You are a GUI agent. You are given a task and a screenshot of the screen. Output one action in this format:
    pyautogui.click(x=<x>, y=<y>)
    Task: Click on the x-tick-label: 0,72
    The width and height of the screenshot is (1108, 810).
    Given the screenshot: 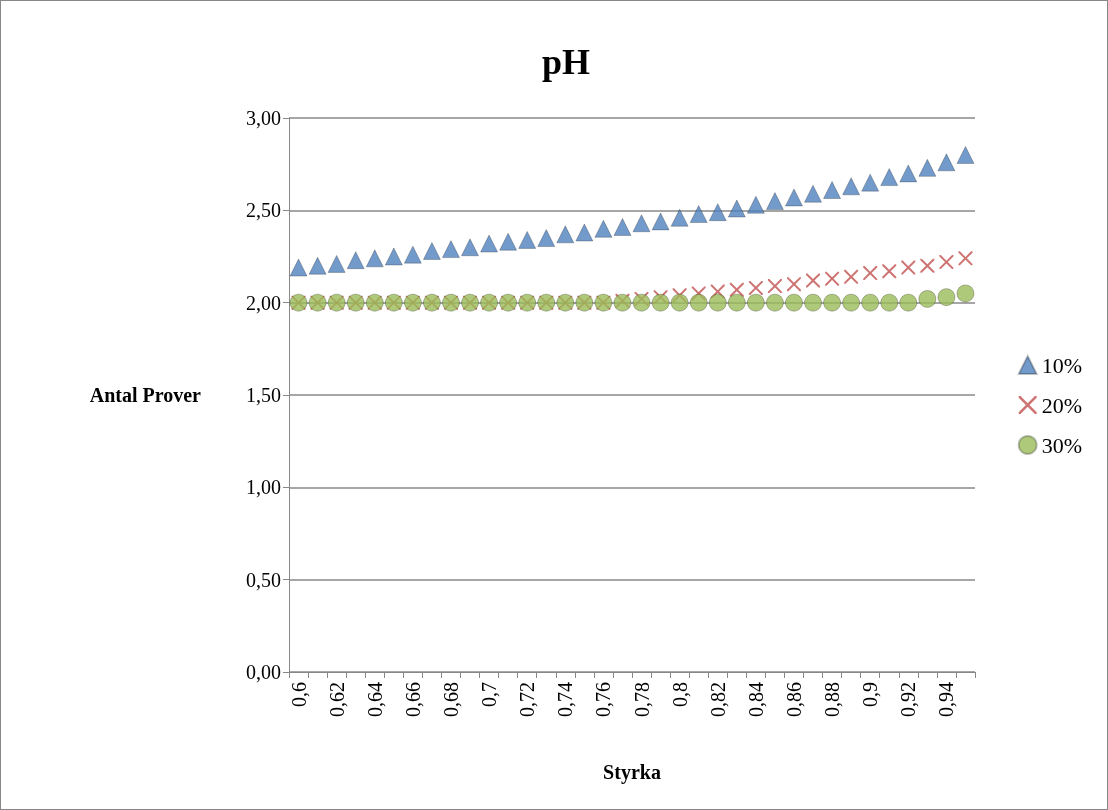 What is the action you would take?
    pyautogui.click(x=527, y=699)
    